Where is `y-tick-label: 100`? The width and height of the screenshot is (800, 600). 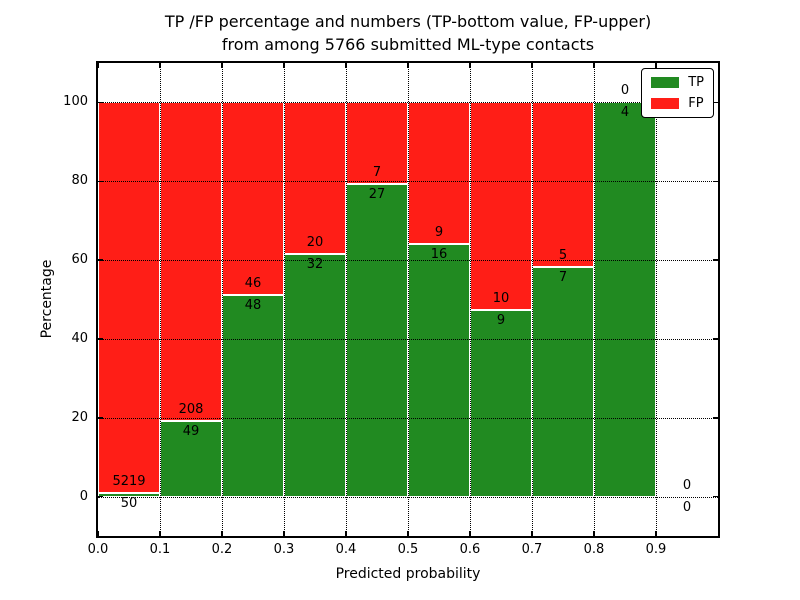 y-tick-label: 100 is located at coordinates (75, 102).